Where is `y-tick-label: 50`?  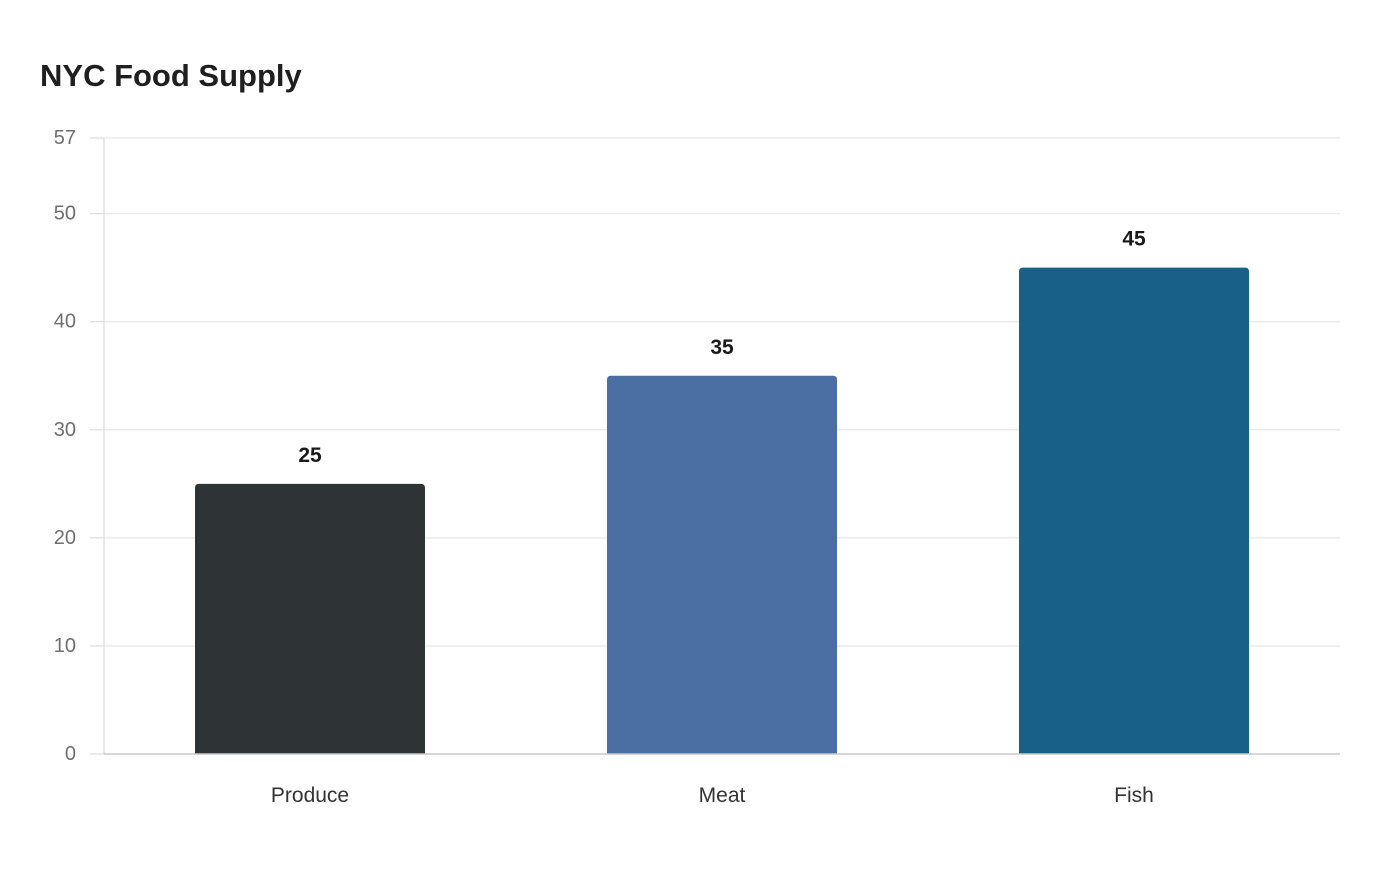 y-tick-label: 50 is located at coordinates (65, 214).